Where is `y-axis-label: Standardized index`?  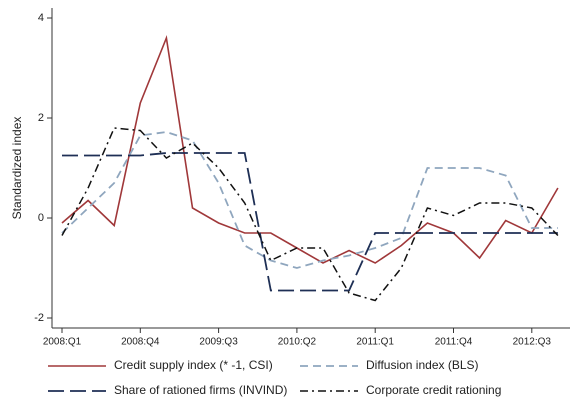 y-axis-label: Standardized index is located at coordinates (17, 168).